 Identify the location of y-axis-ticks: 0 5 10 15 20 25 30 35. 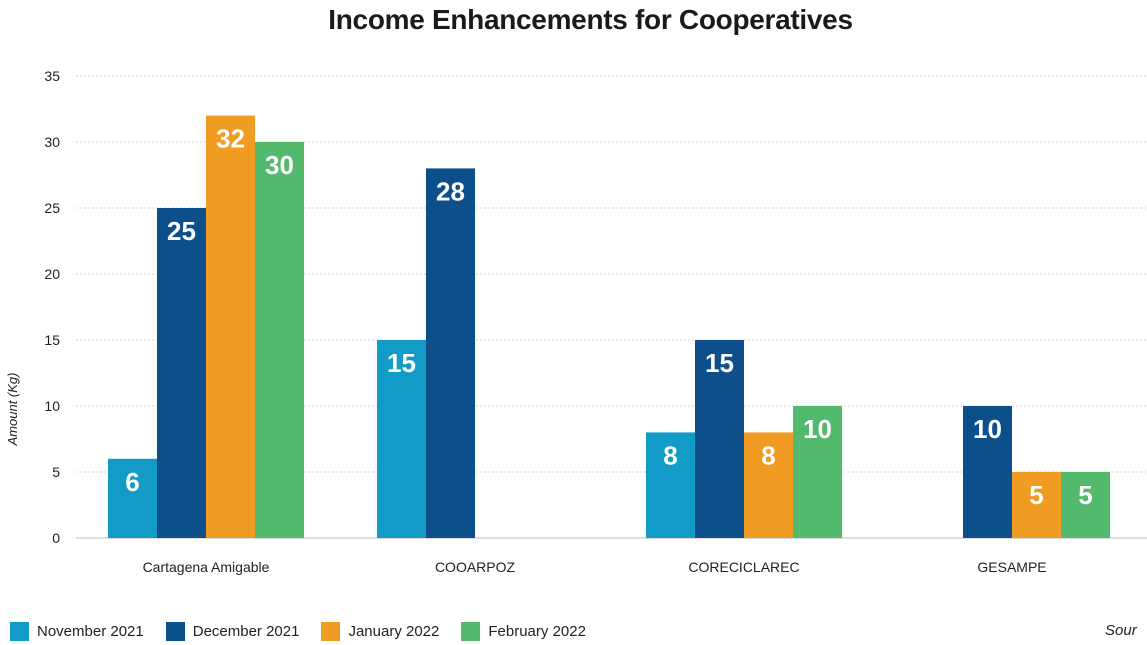
(52, 307).